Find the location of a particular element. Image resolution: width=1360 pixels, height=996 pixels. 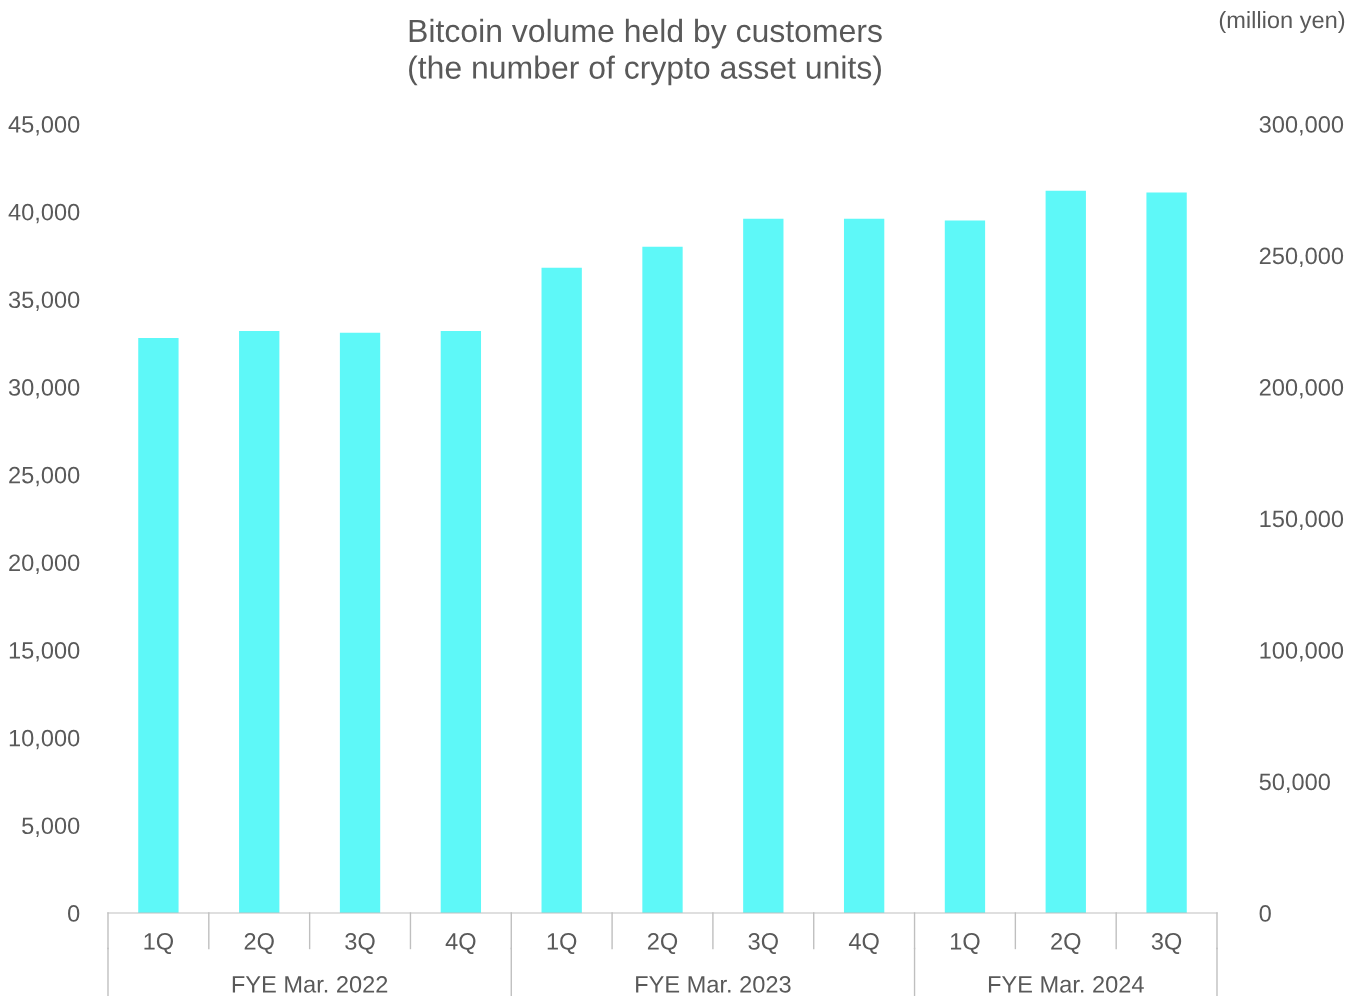

y-tick-label: 25,000 is located at coordinates (44, 476).